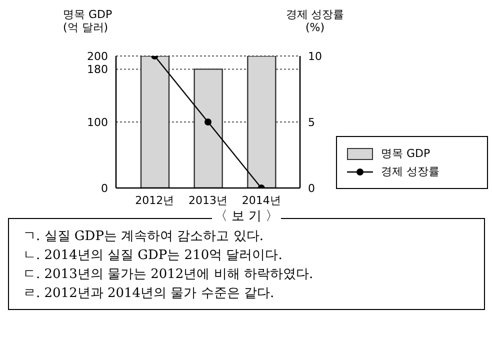  I want to click on x-tick-label: 2013년, so click(208, 200).